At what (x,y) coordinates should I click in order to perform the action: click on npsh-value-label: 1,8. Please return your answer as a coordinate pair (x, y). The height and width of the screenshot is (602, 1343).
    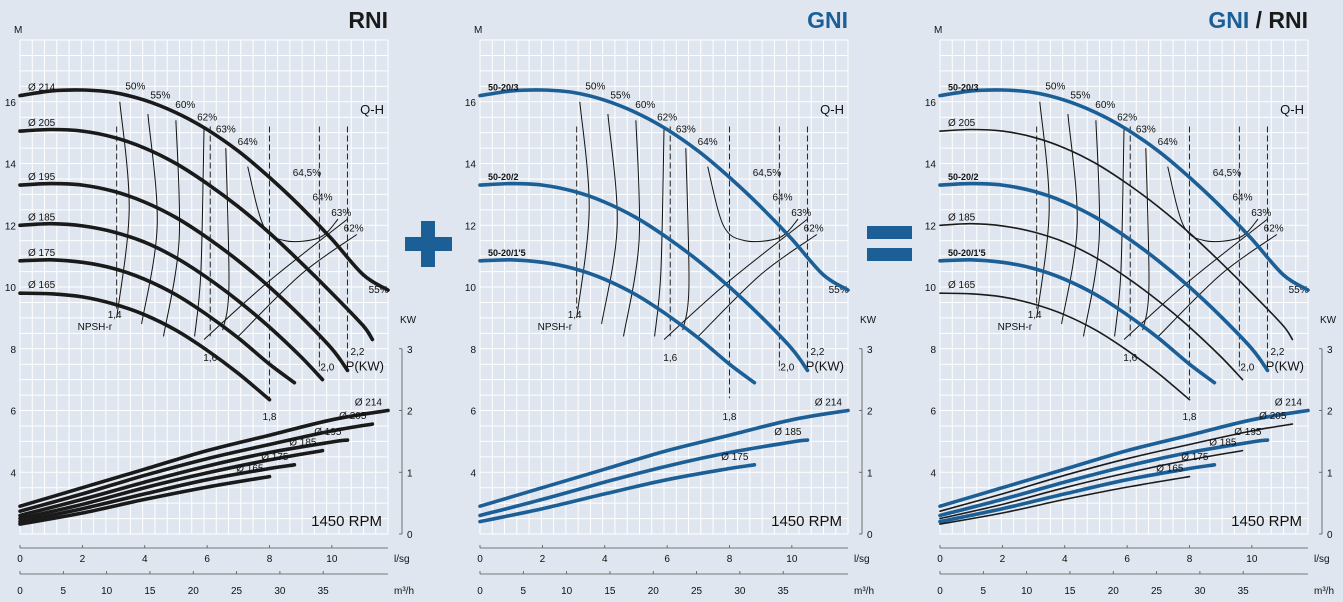
    Looking at the image, I should click on (730, 417).